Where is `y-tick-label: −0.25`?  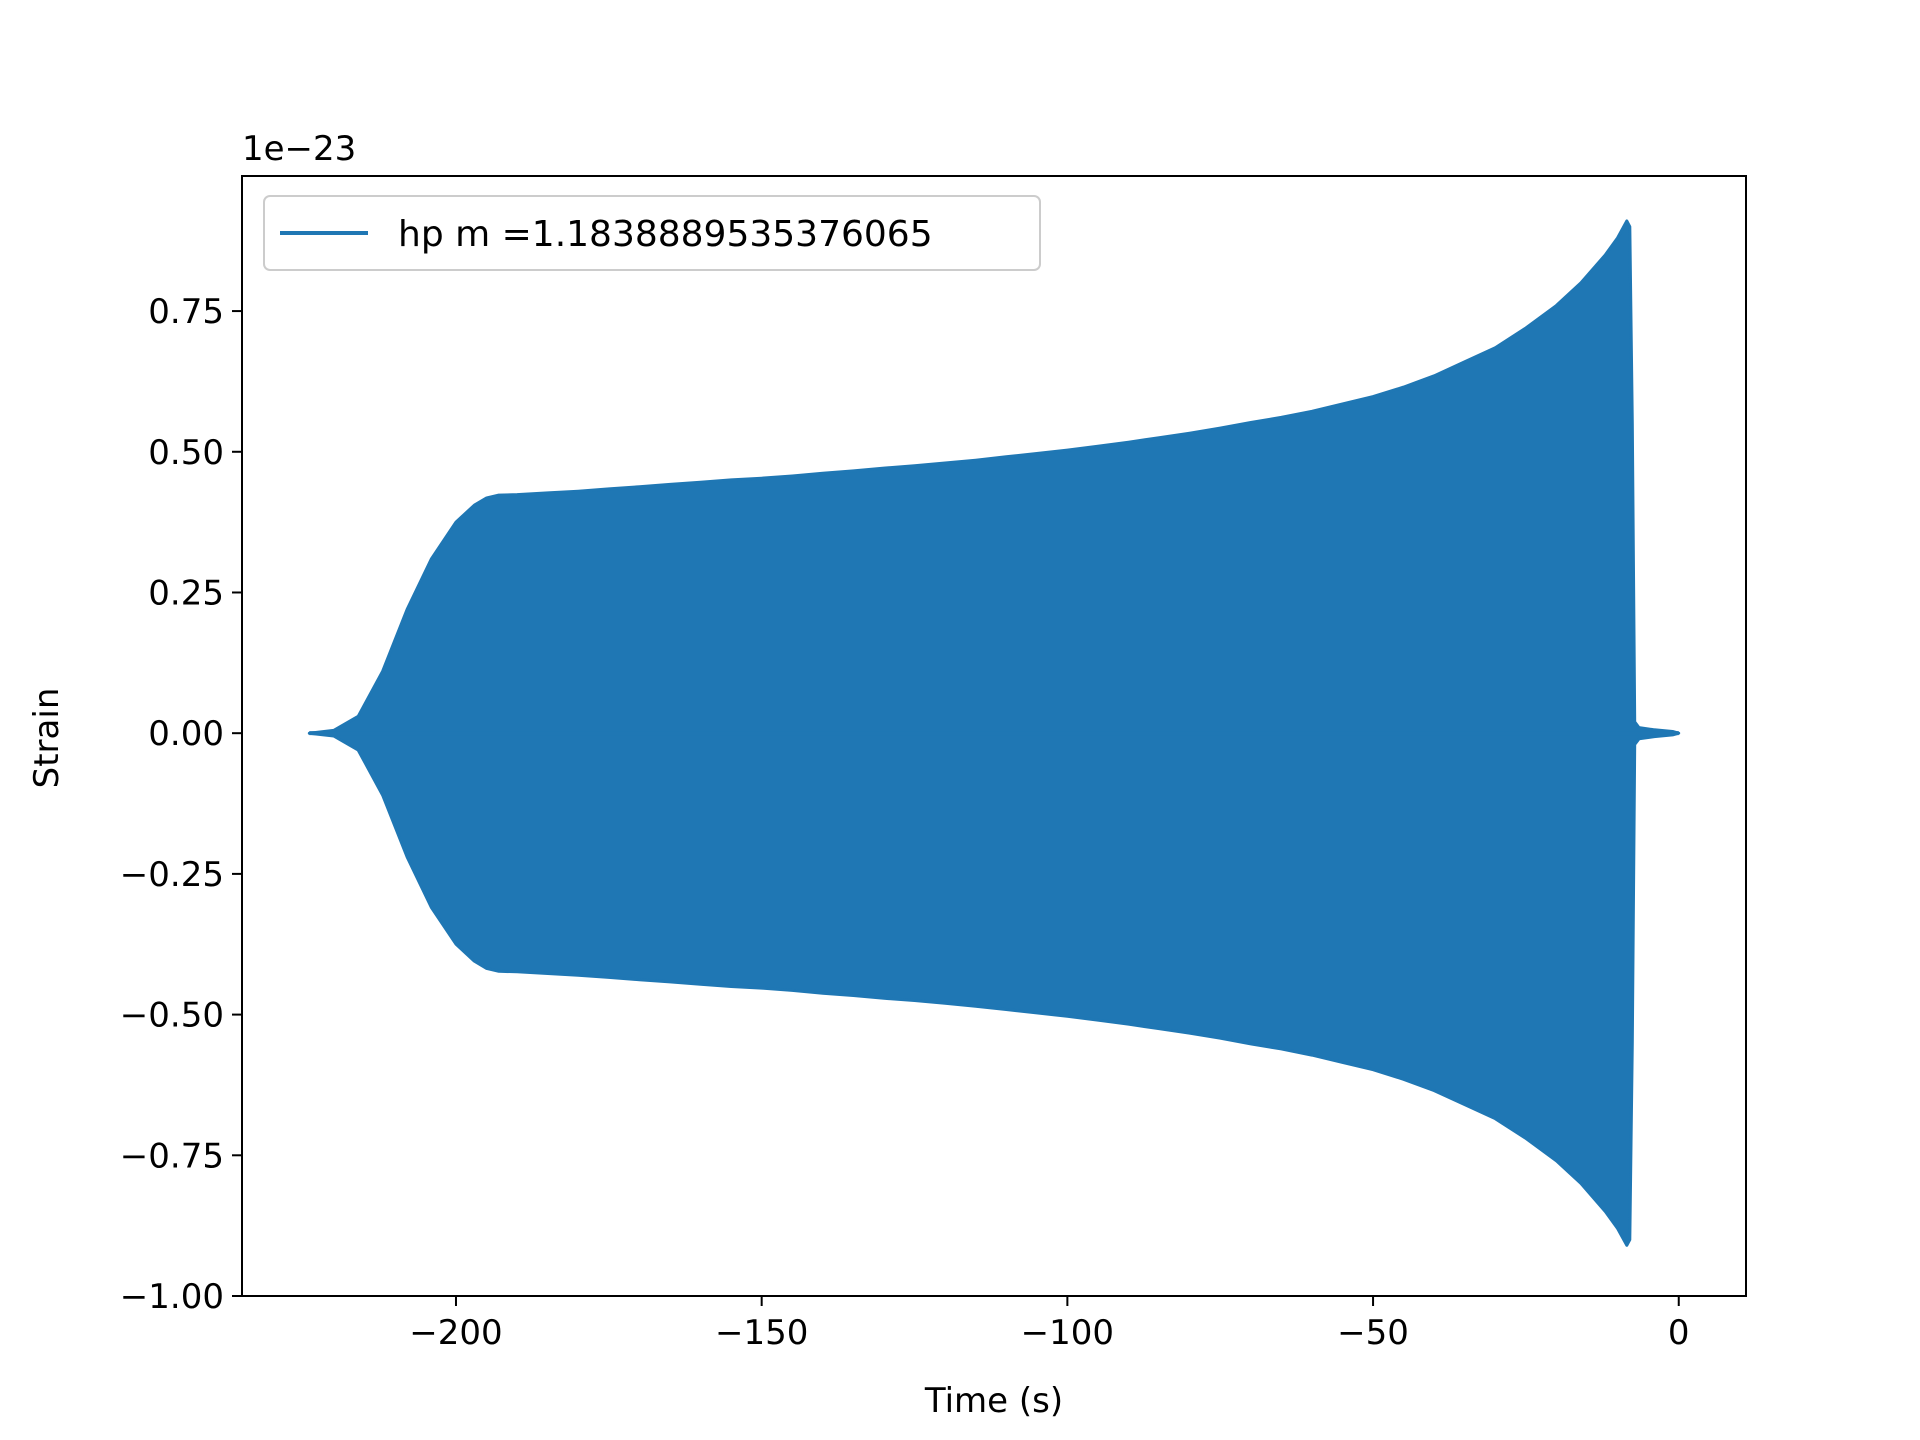
y-tick-label: −0.25 is located at coordinates (172, 875).